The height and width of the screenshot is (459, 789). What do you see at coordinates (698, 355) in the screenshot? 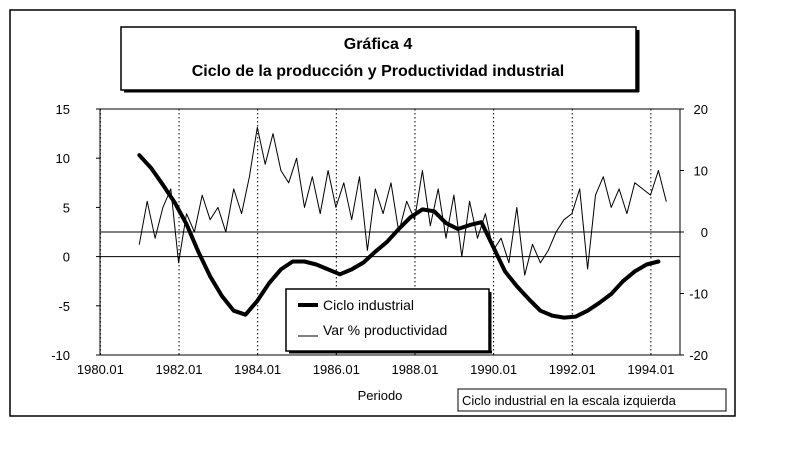
I see `right-y-tick-label: -20` at bounding box center [698, 355].